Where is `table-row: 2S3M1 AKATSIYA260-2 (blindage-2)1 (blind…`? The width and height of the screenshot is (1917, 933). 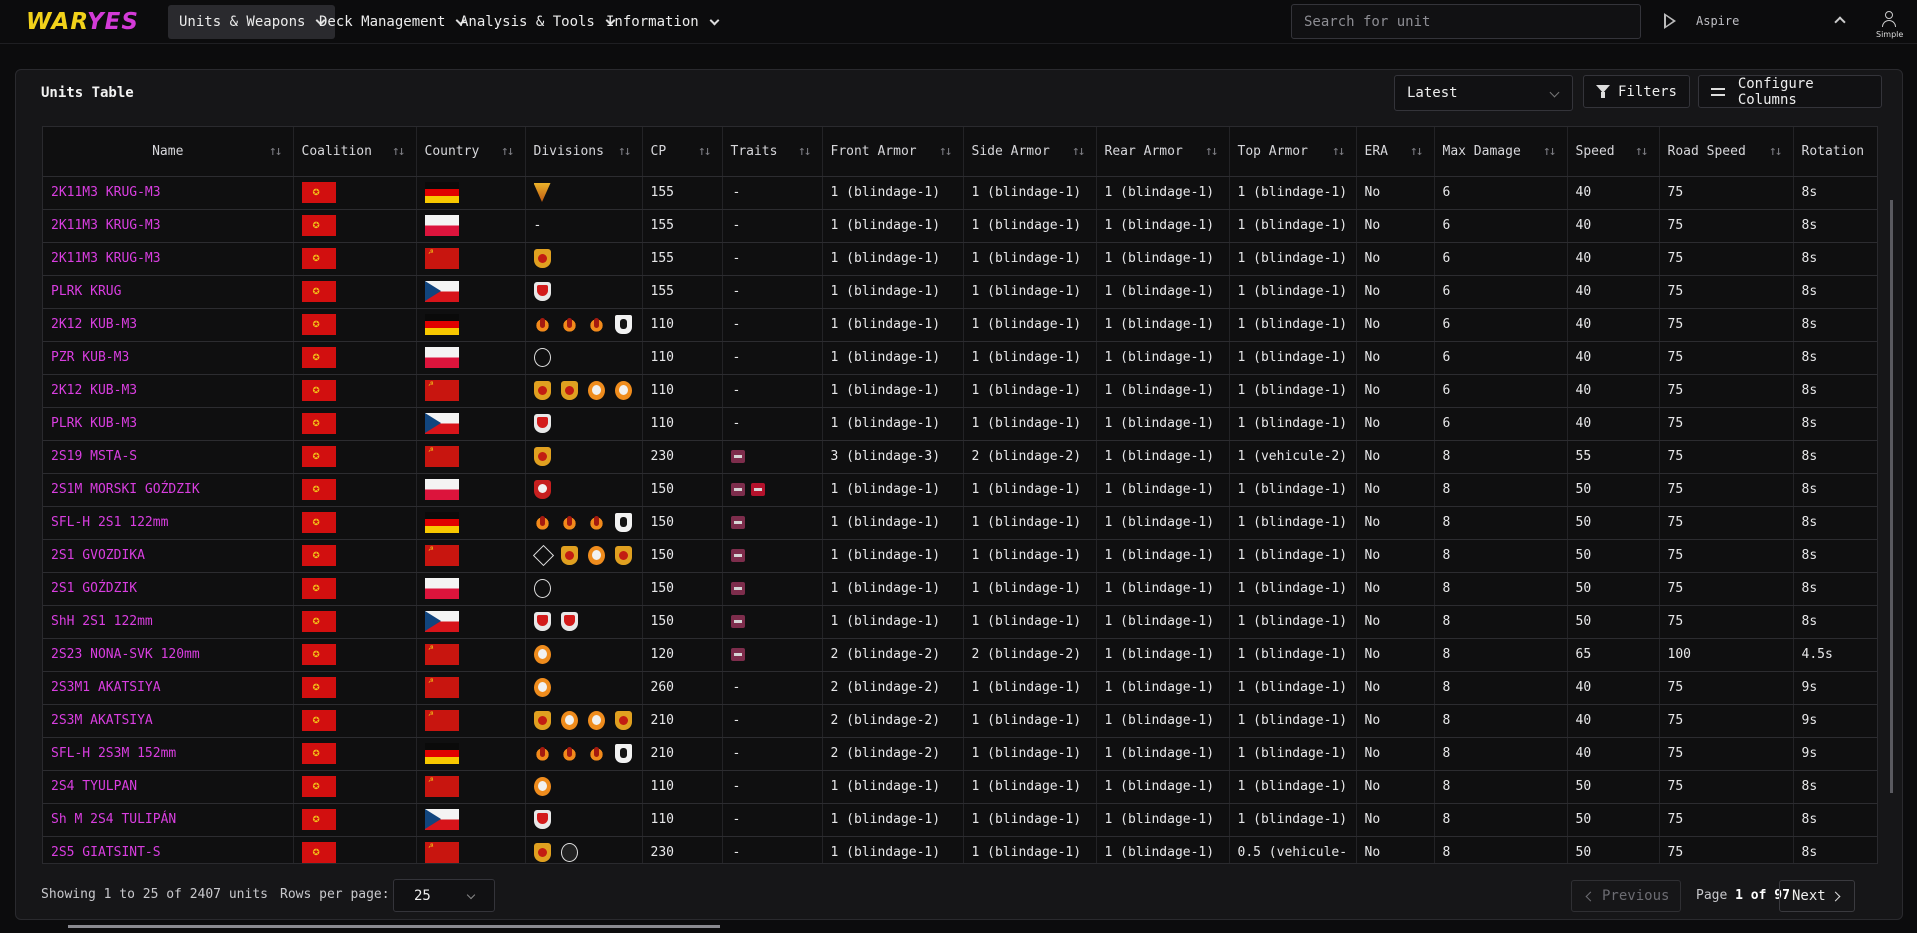 table-row: 2S3M1 AKATSIYA260-2 (blindage-2)1 (blind… is located at coordinates (960, 688).